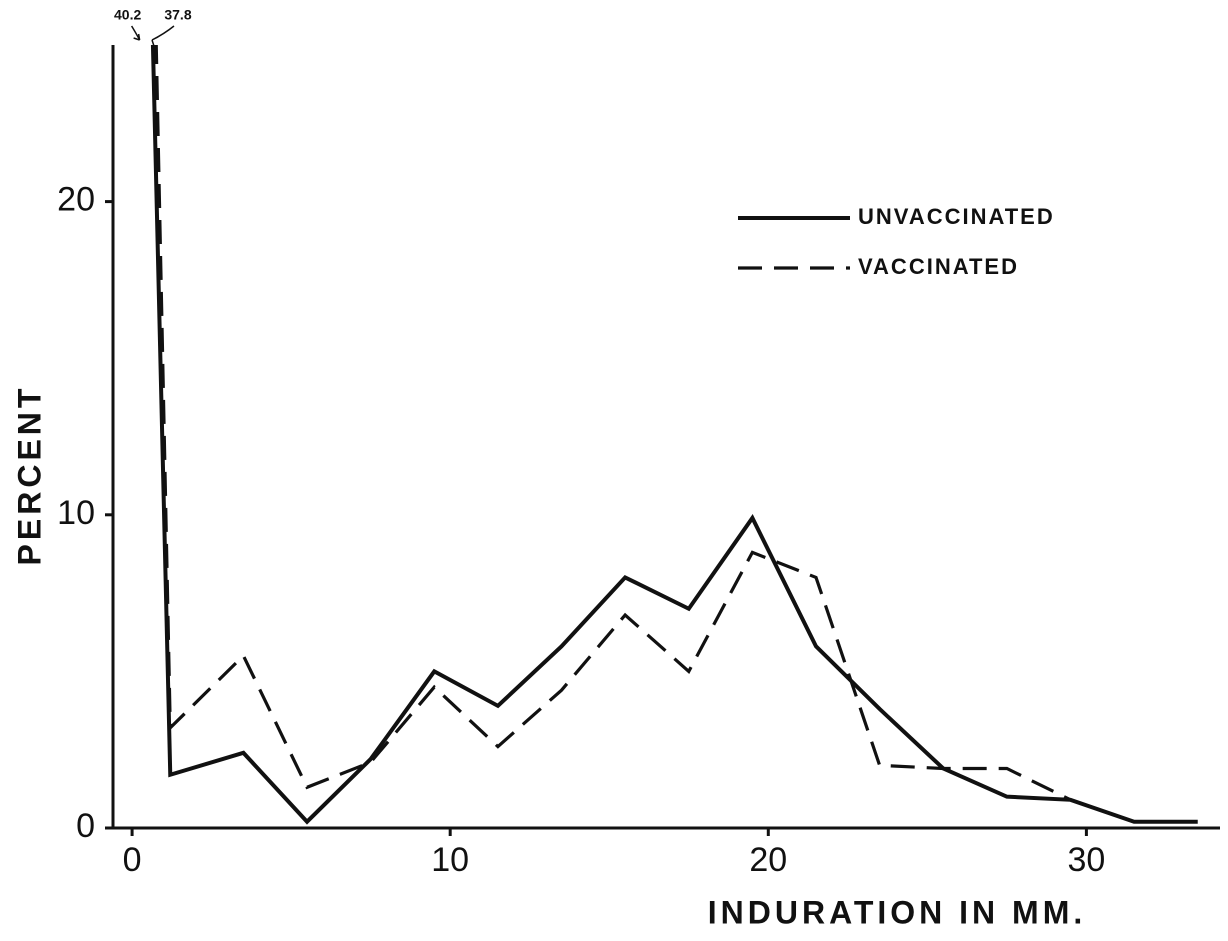 The image size is (1228, 941). I want to click on legend-label: VACCINATED, so click(938, 266).